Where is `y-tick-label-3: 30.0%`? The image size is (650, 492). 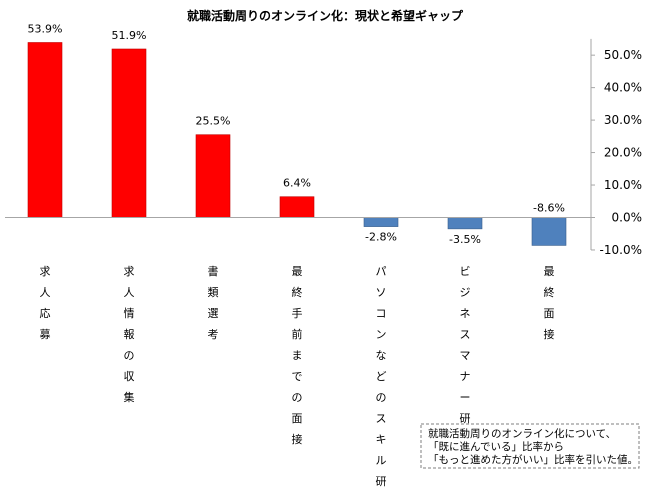
y-tick-label-3: 30.0% is located at coordinates (623, 120).